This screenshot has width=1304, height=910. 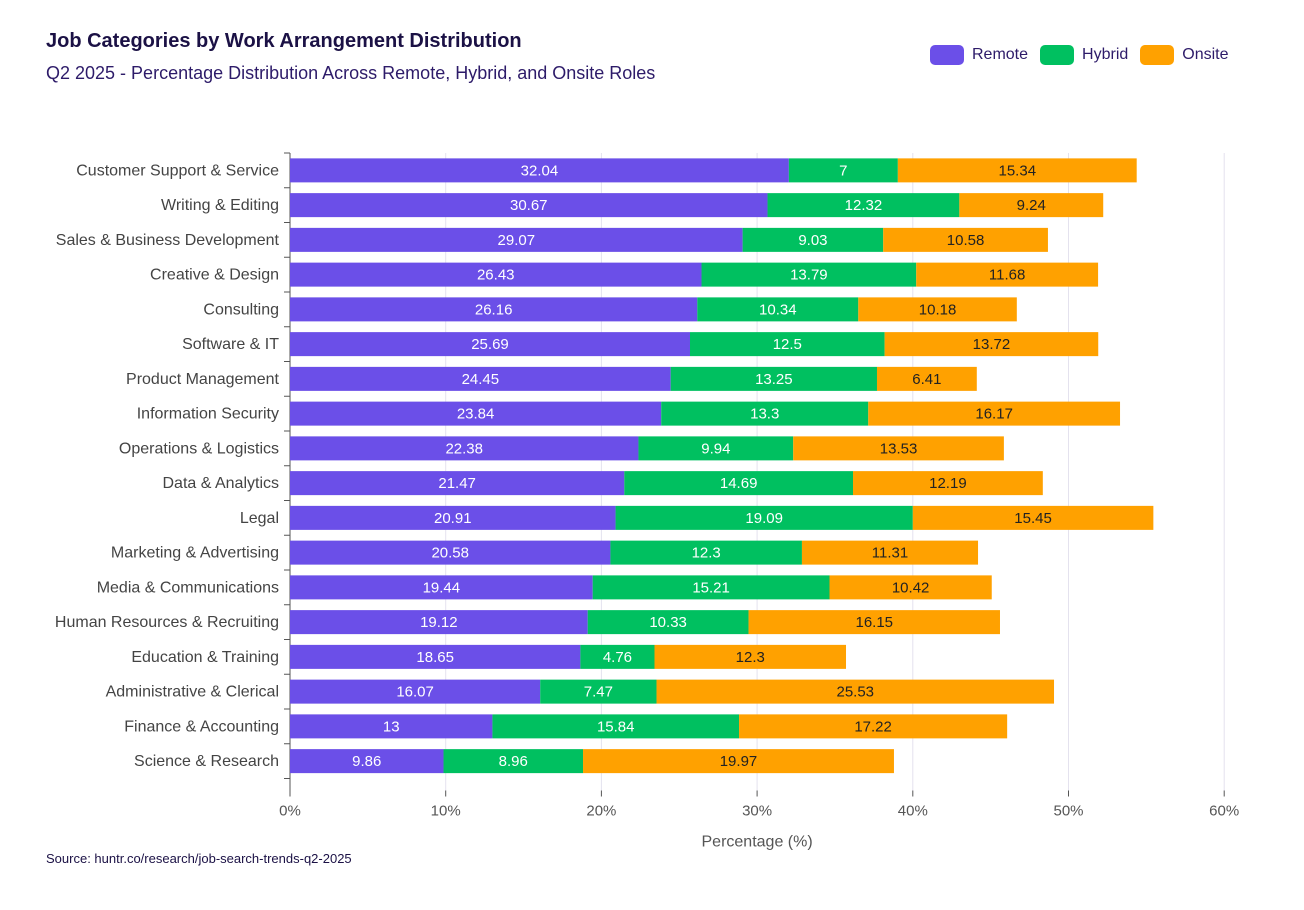 I want to click on bar-value-label: 14.69, so click(x=739, y=483).